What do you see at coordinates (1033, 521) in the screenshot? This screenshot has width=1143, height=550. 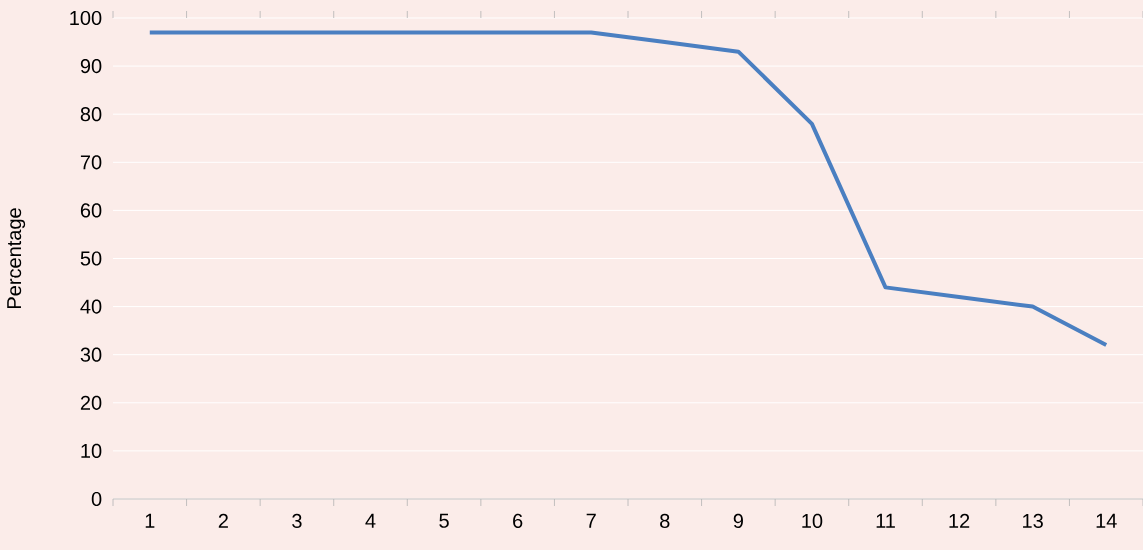 I see `x-tick-label: 13` at bounding box center [1033, 521].